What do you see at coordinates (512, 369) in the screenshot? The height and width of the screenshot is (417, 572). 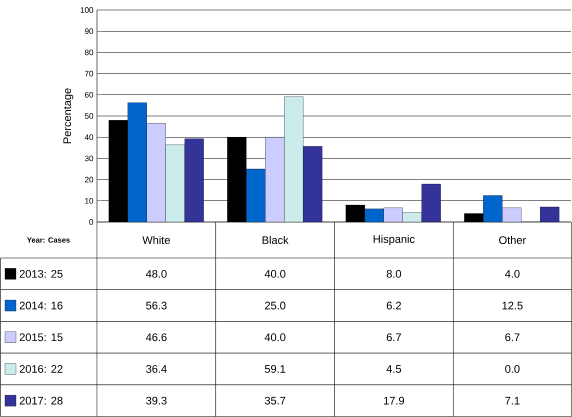 I see `data-label: 0.0` at bounding box center [512, 369].